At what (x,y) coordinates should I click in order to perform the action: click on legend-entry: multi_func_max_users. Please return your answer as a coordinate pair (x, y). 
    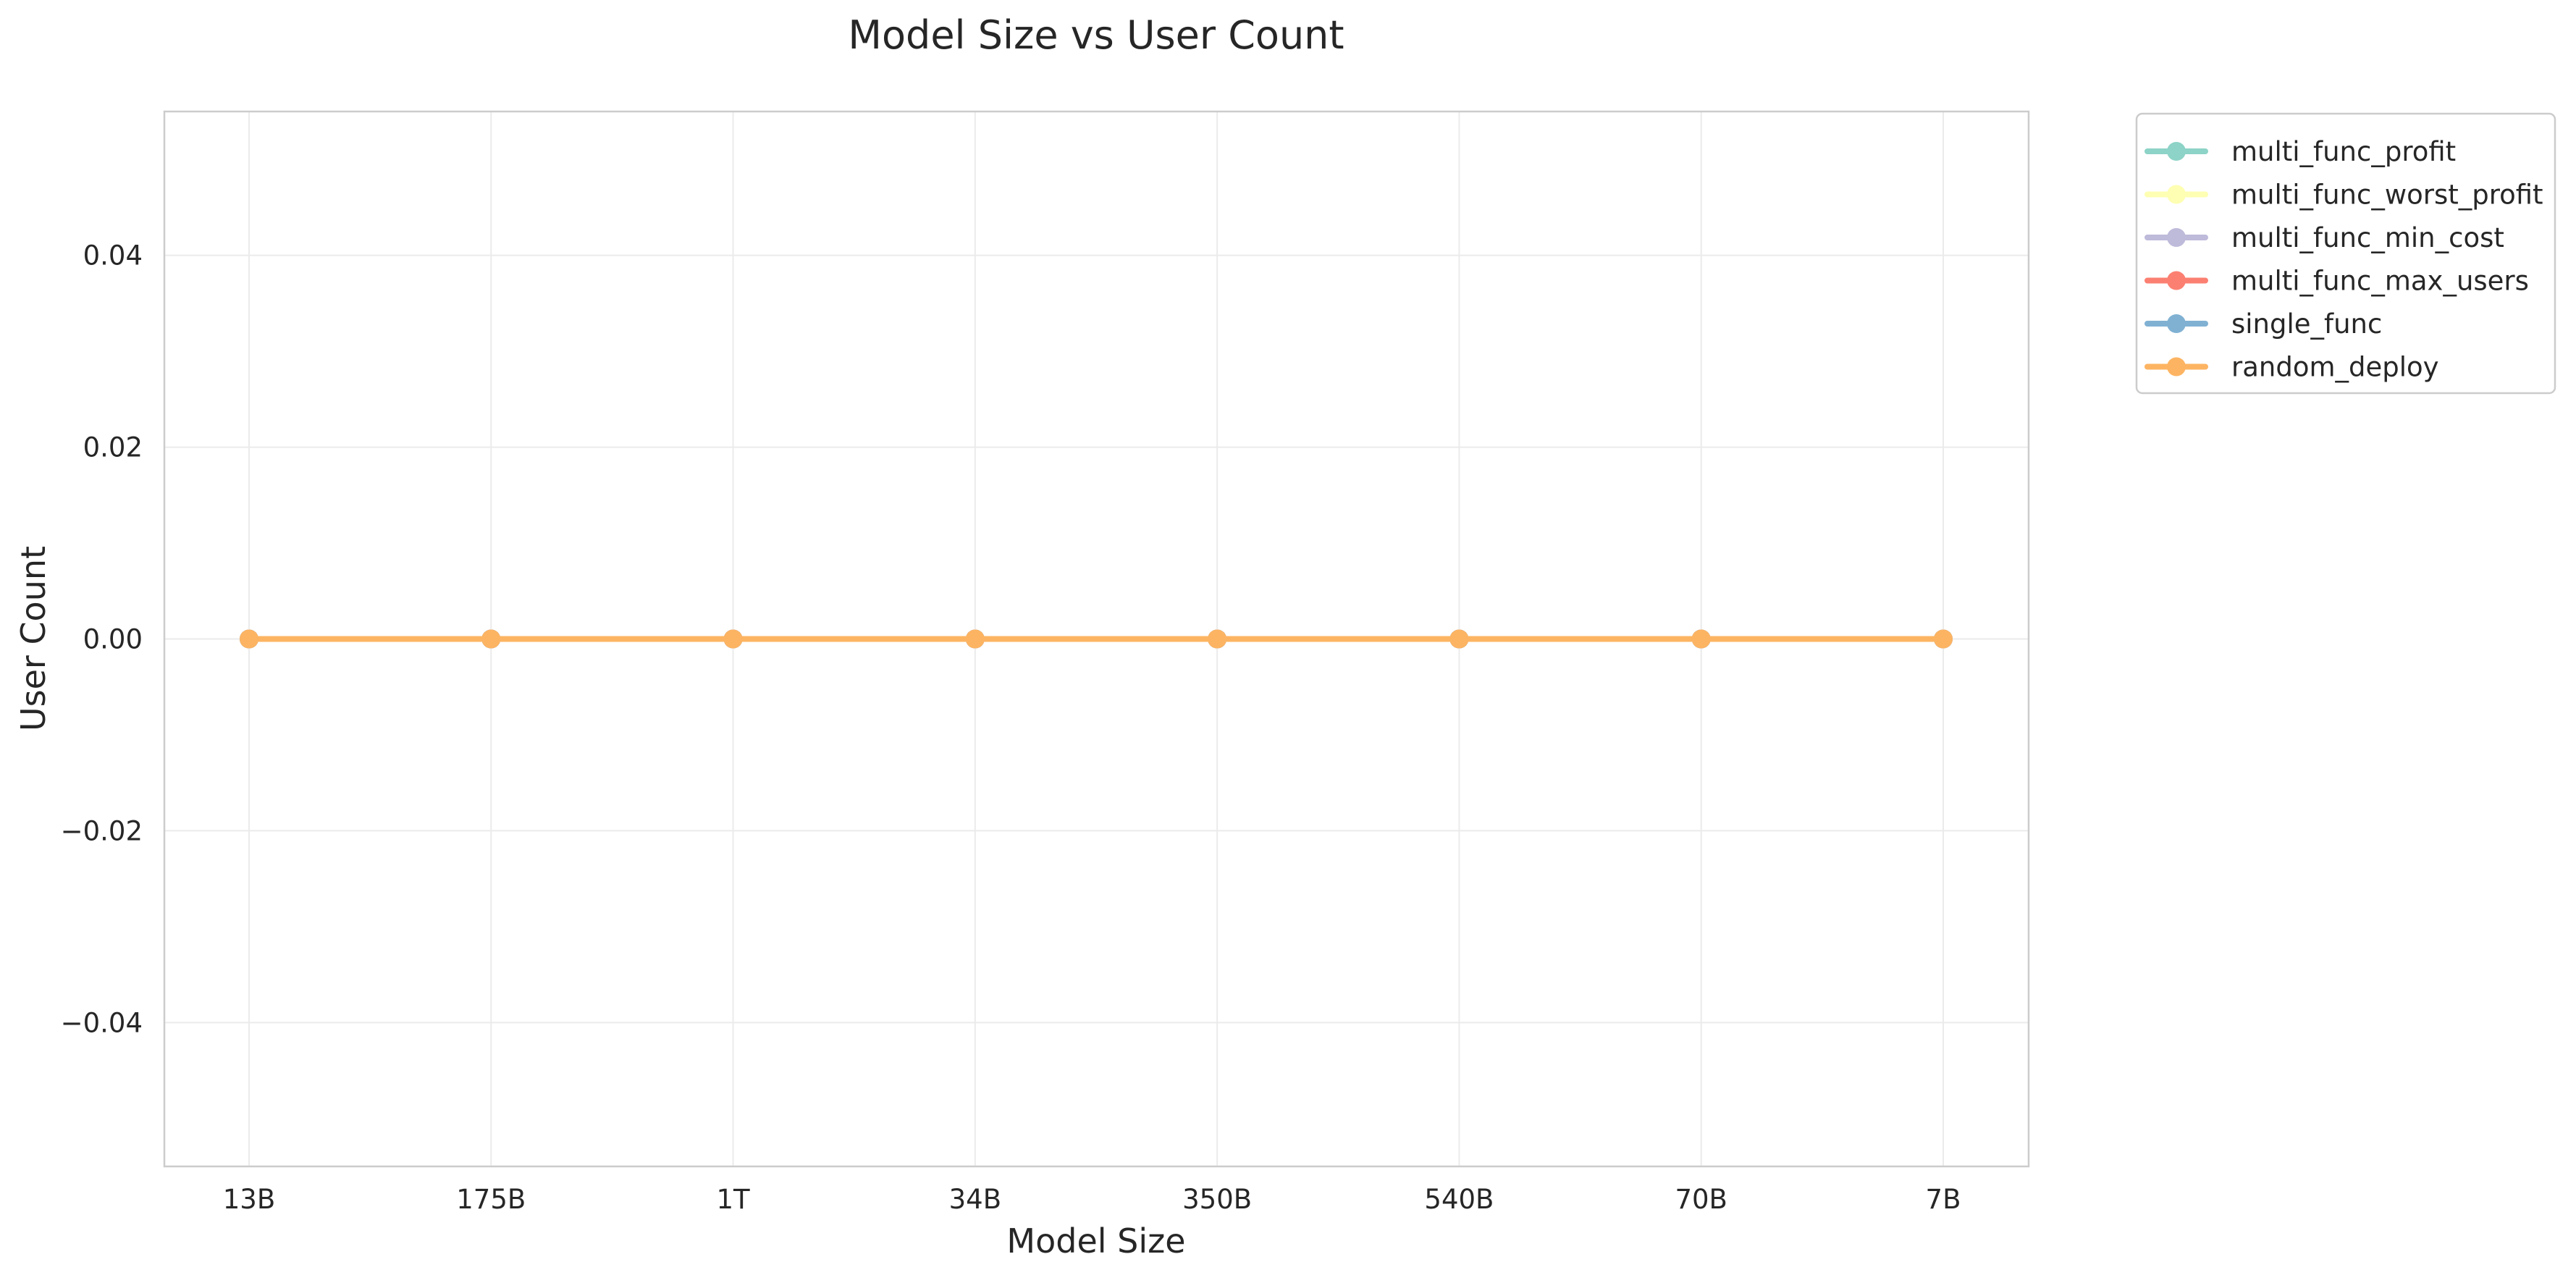
    Looking at the image, I should click on (2336, 282).